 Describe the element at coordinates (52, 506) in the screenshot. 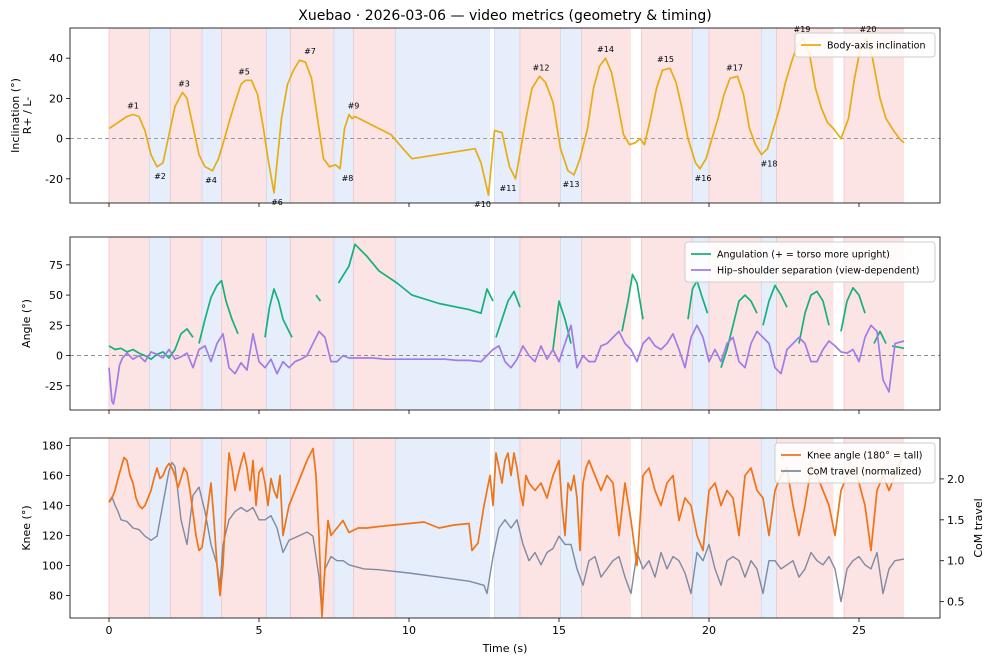

I see `y-tick-label: 140` at that location.